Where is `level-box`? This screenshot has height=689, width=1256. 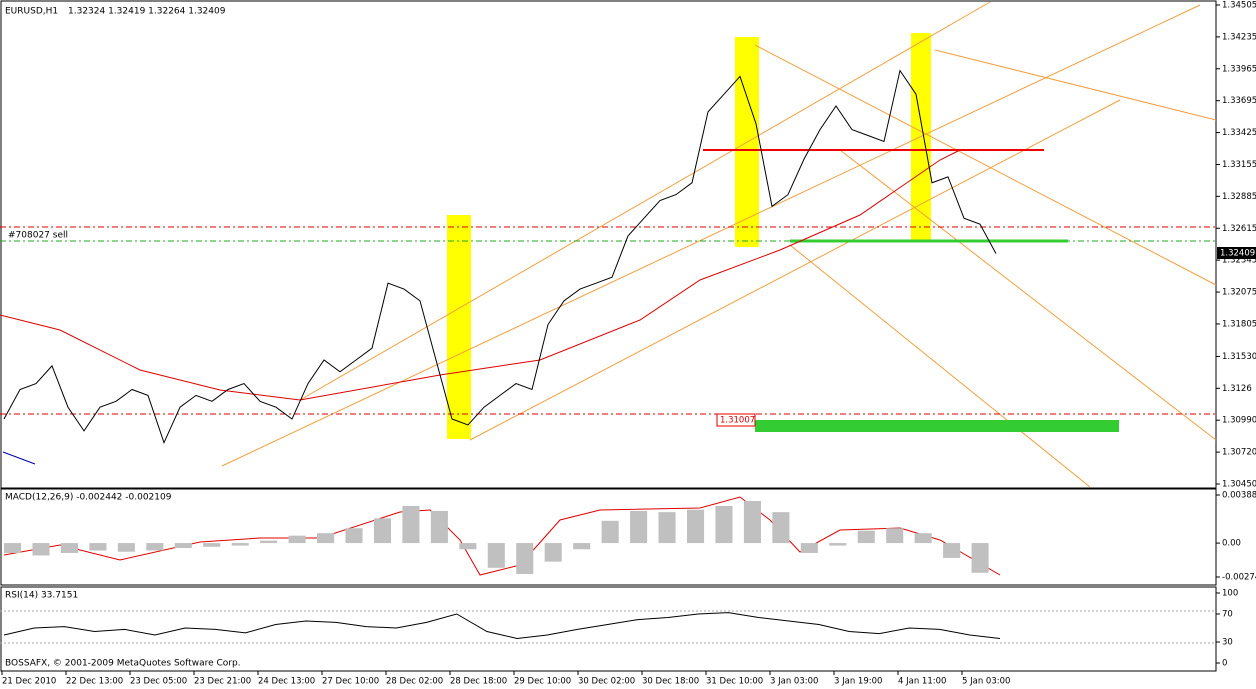 level-box is located at coordinates (736, 420).